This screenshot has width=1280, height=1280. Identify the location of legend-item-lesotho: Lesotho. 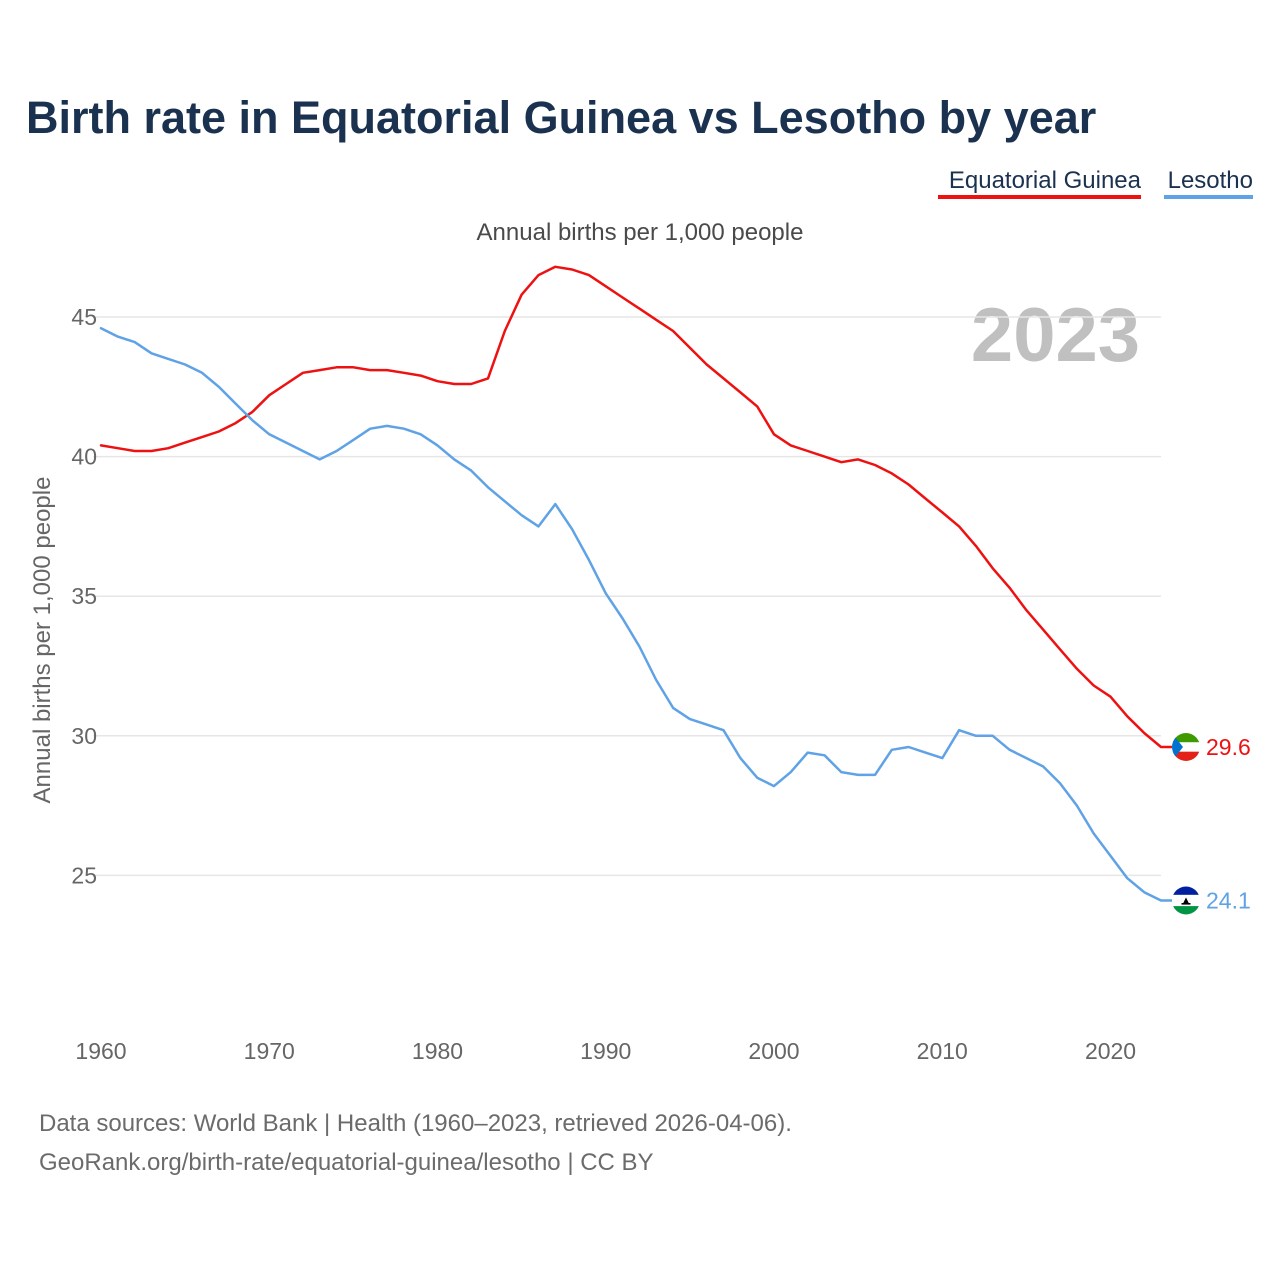
(1208, 183).